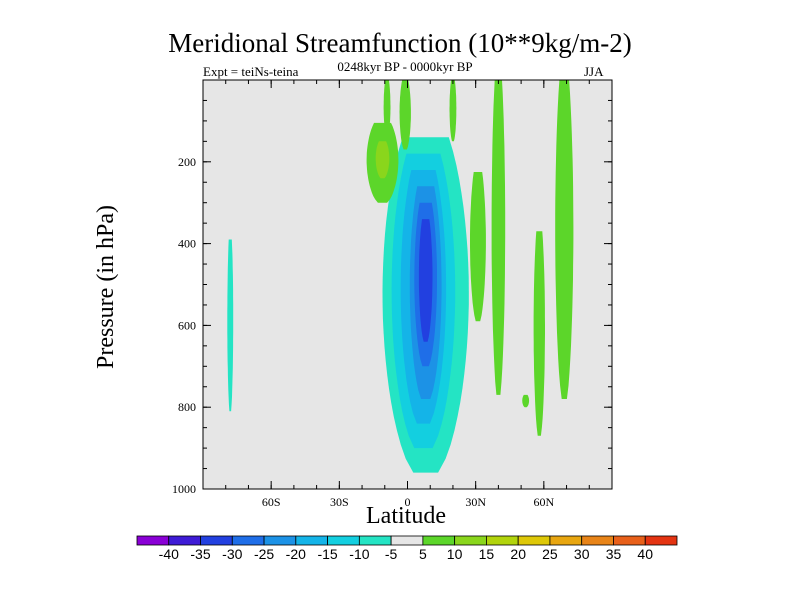 The image size is (800, 600). Describe the element at coordinates (406, 516) in the screenshot. I see `x-axis-label: Latitude` at that location.